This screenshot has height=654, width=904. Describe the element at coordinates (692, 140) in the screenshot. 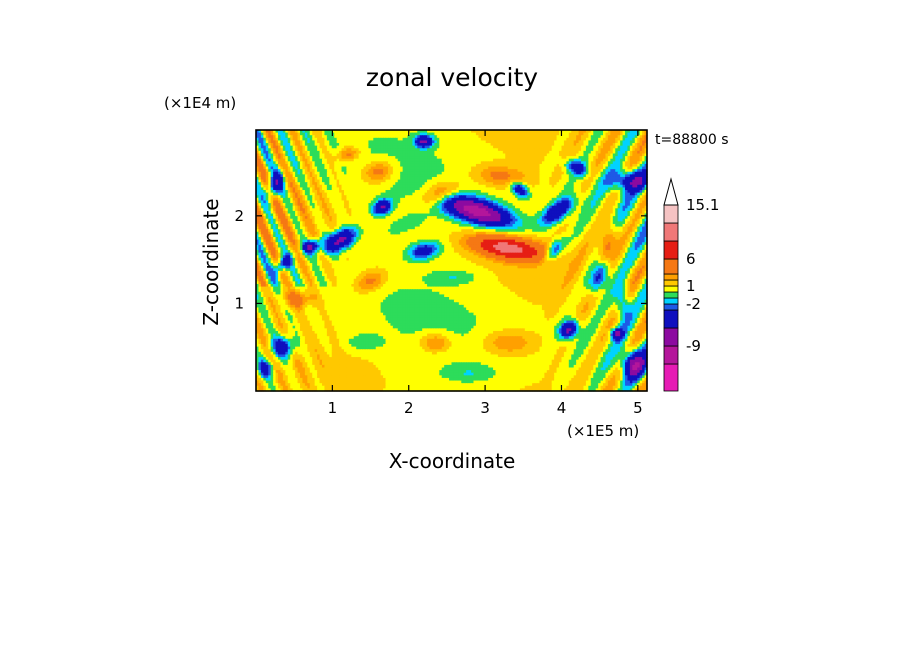

I see `time-label: t=88800 s` at that location.